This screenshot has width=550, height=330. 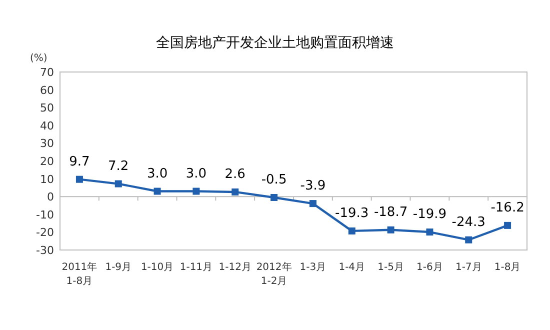 I want to click on x-tick-label: 2012年 1-2月, so click(x=274, y=274).